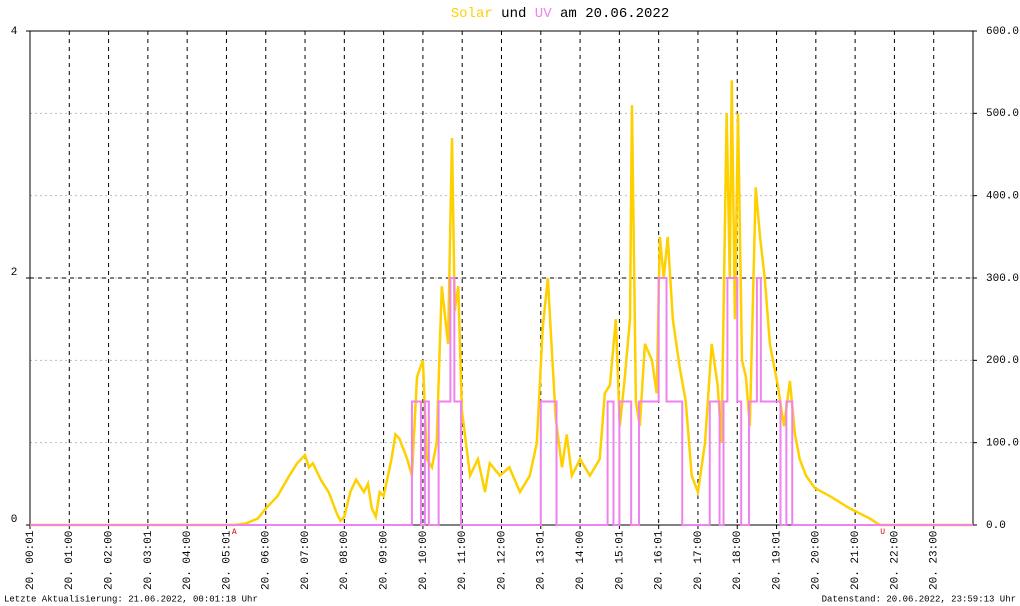 This screenshot has width=1020, height=606. Describe the element at coordinates (581, 560) in the screenshot. I see `x-tick-label: 20. 14:00` at that location.